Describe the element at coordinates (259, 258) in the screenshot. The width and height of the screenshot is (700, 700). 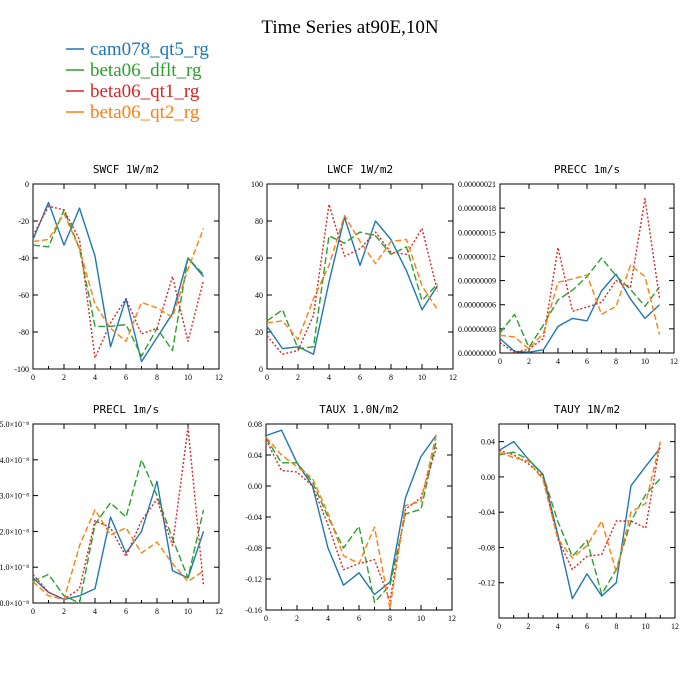
I see `y-tick-label: 60` at that location.